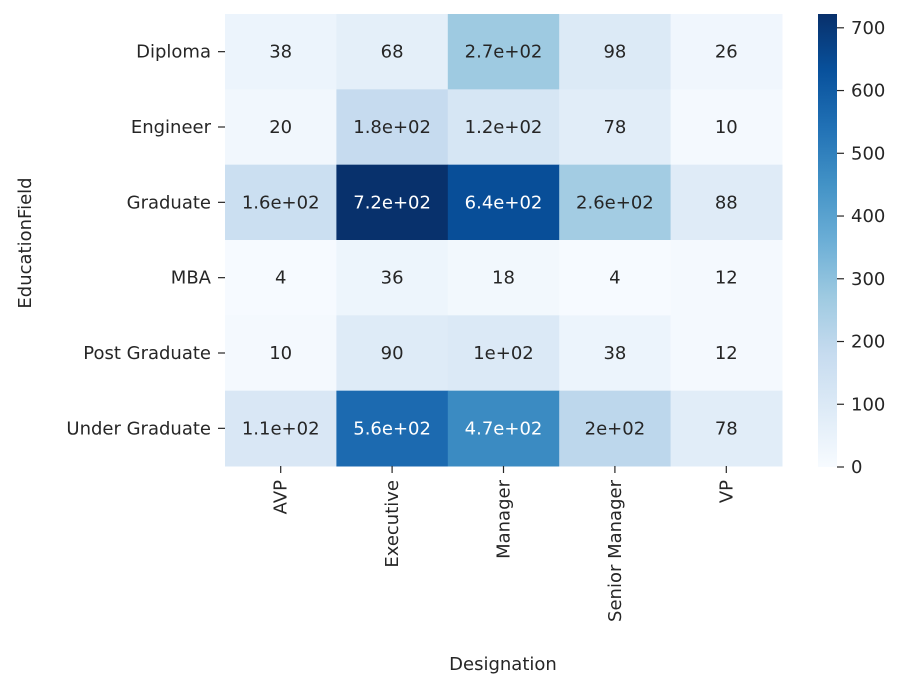  What do you see at coordinates (504, 518) in the screenshot?
I see `x-tick-label: Manager` at bounding box center [504, 518].